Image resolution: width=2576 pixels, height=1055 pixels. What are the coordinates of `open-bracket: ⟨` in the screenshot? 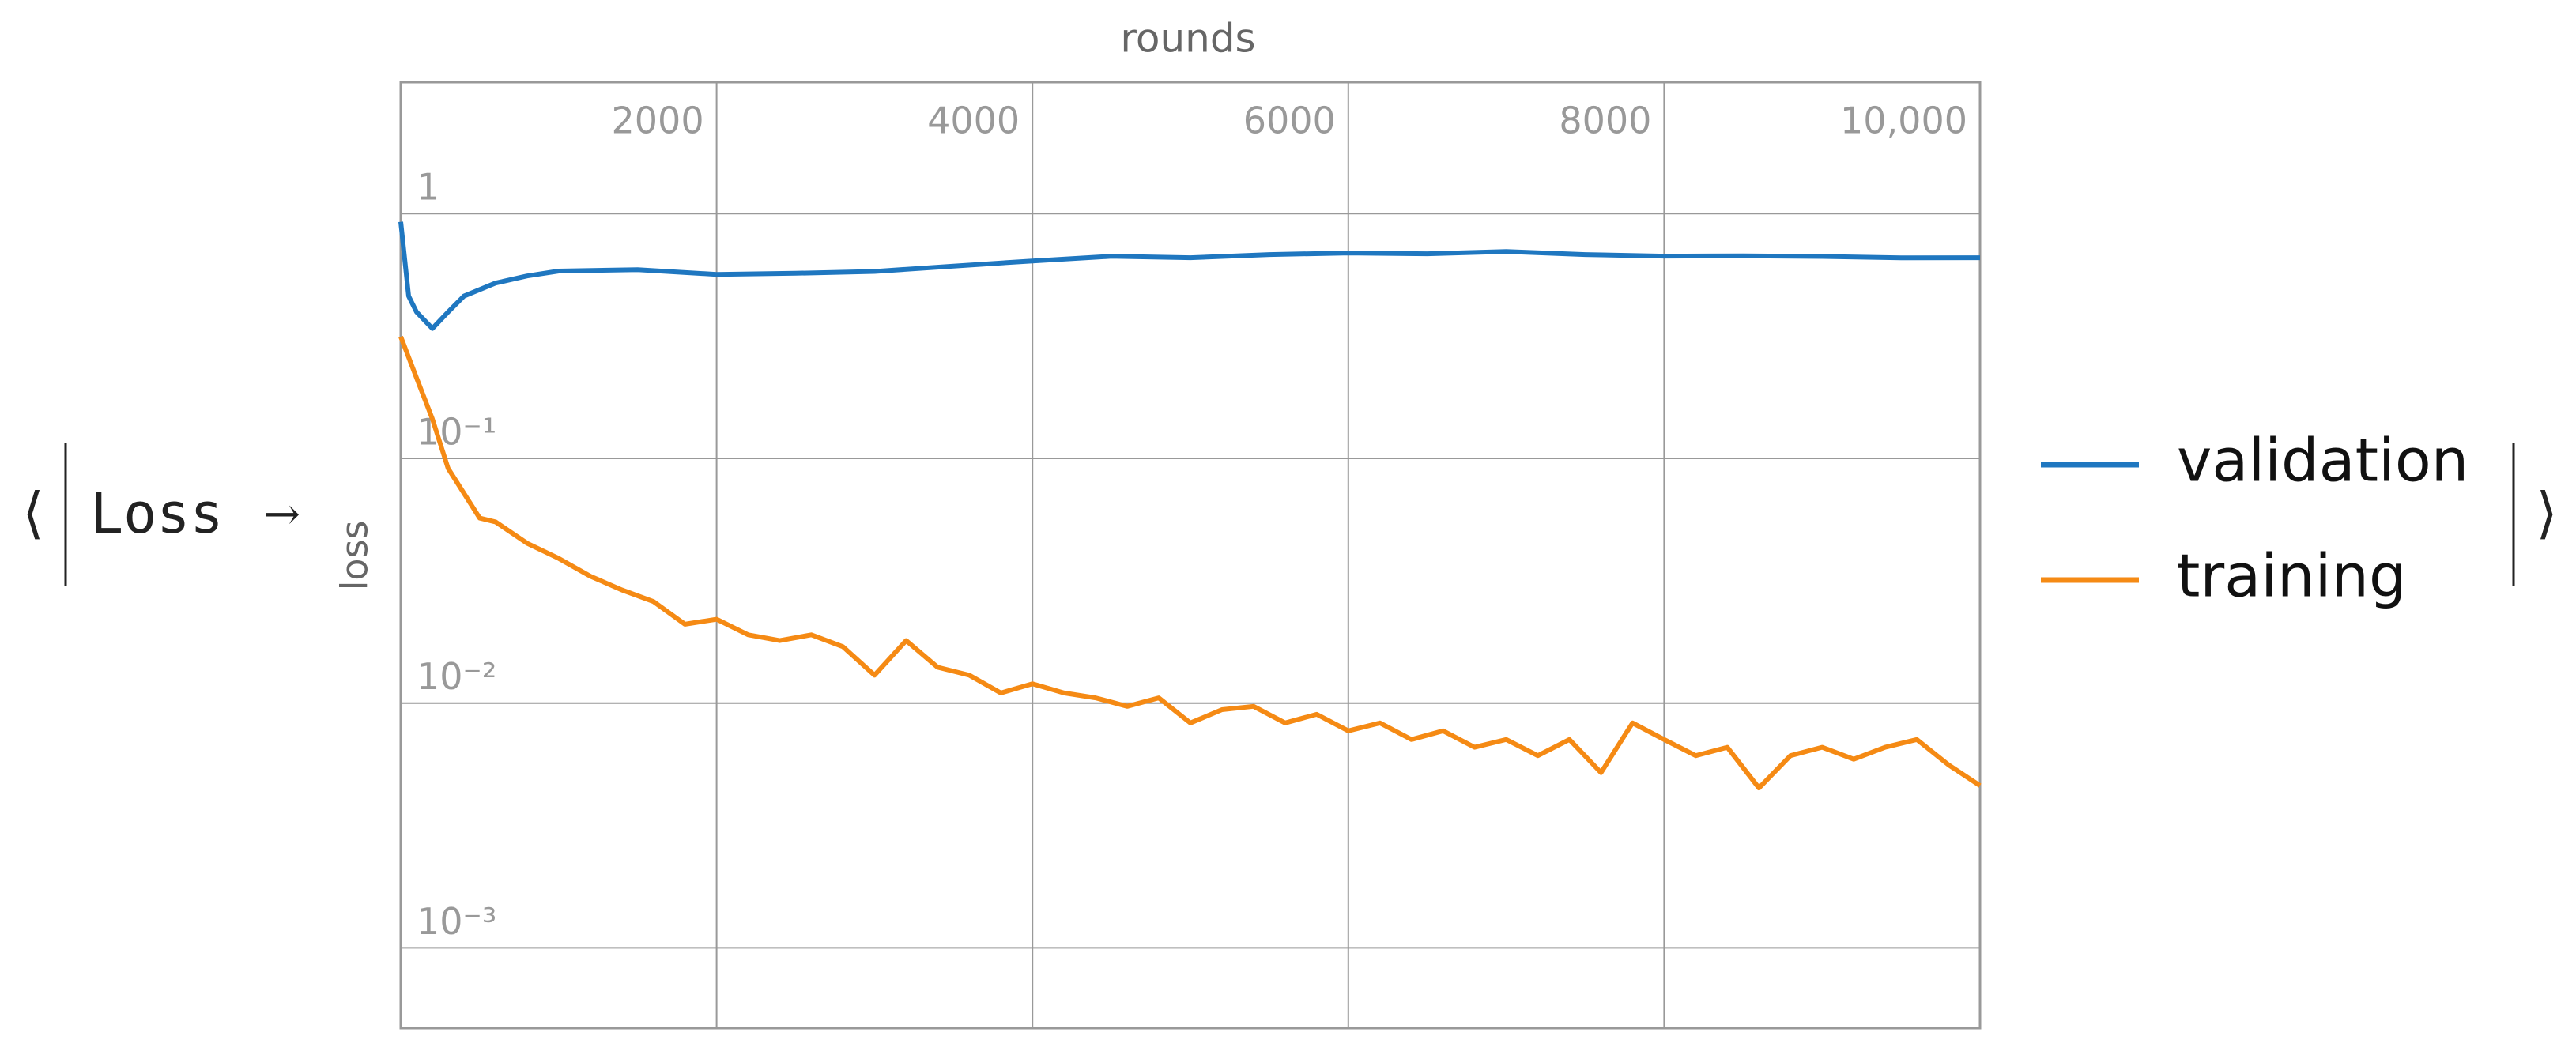 It's located at (32, 512).